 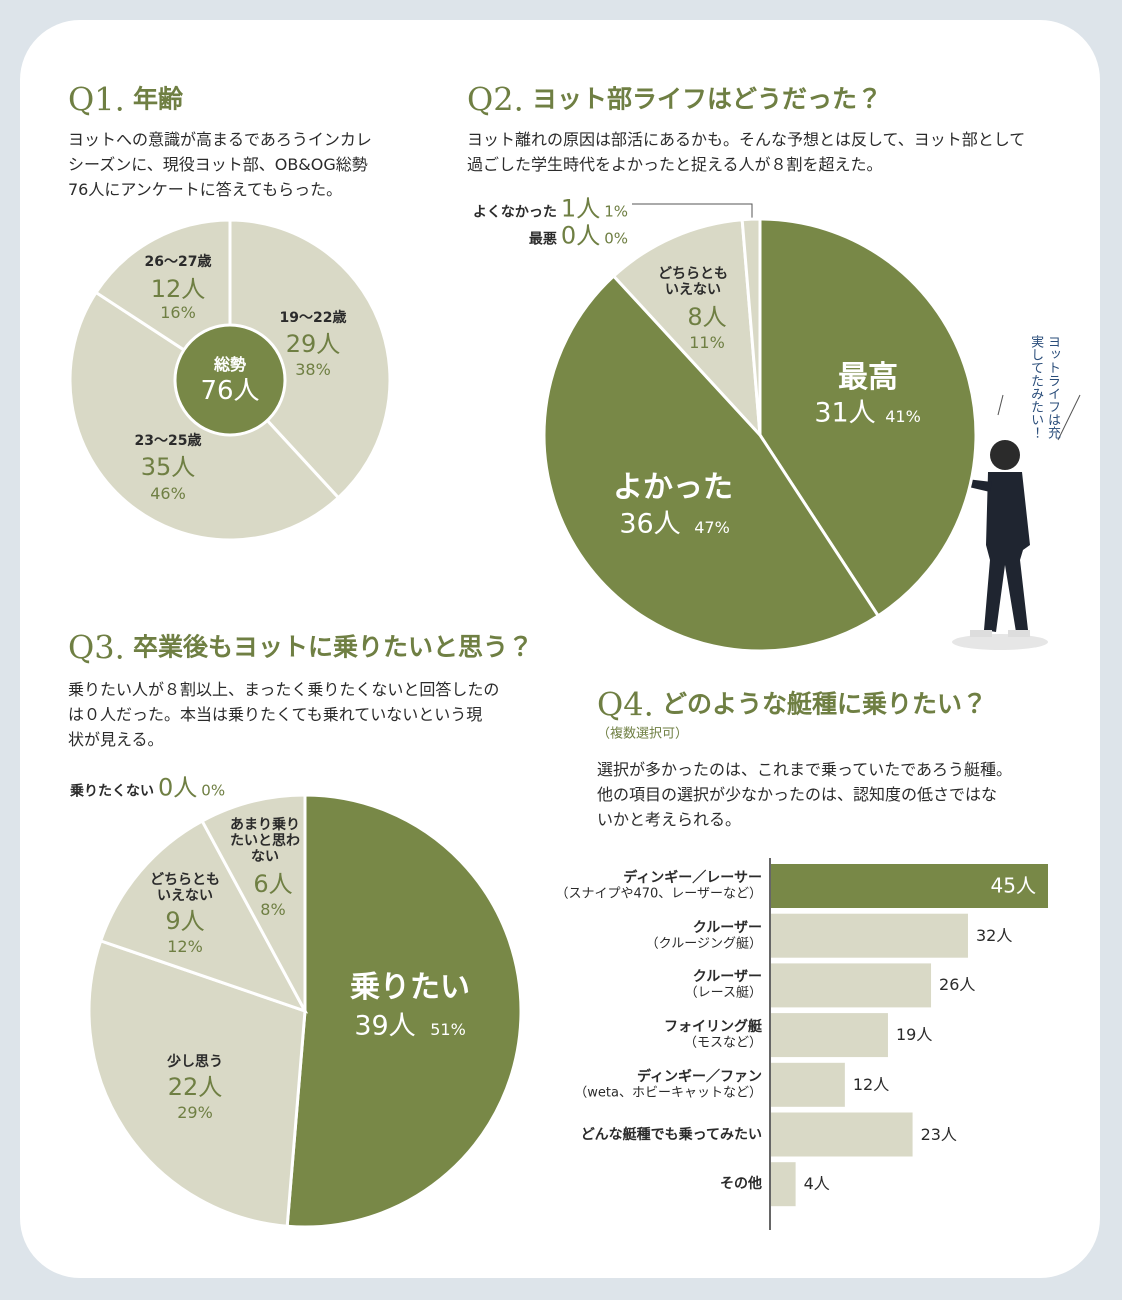 I want to click on chart-title: 年齢, so click(x=158, y=99).